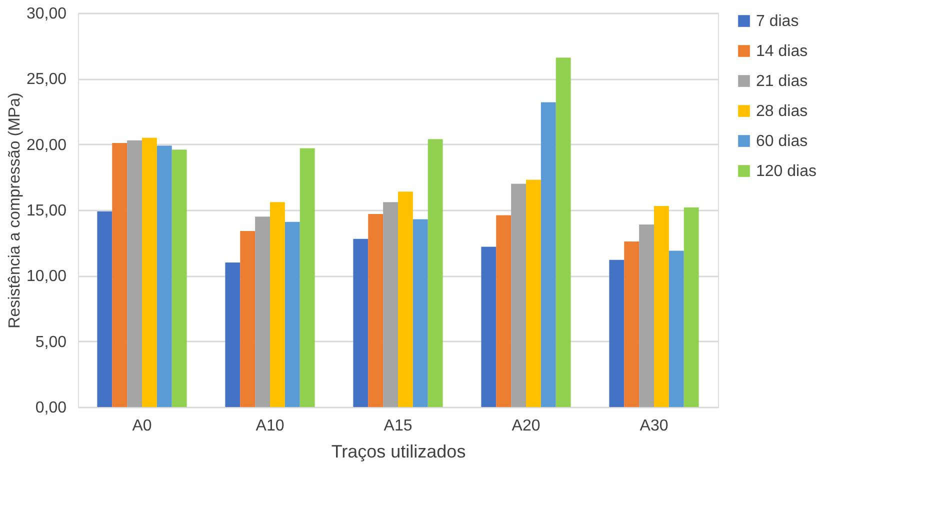  What do you see at coordinates (15, 210) in the screenshot?
I see `y-axis-title: Resistência a compressão (MPa)` at bounding box center [15, 210].